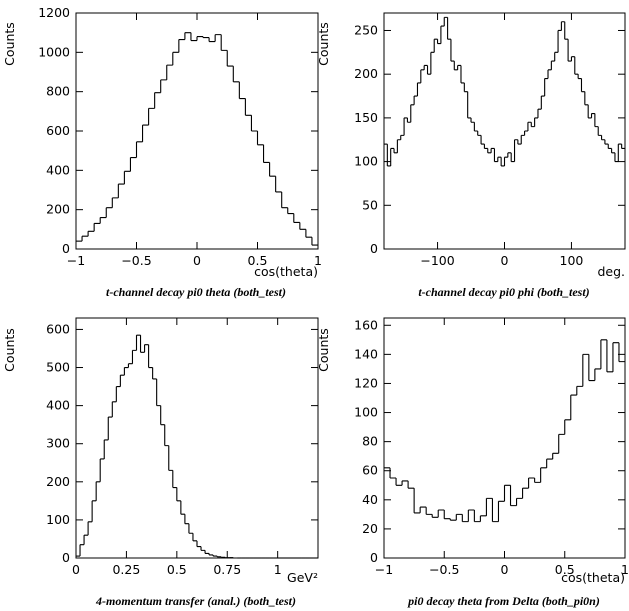  Describe the element at coordinates (76, 569) in the screenshot. I see `x-tick-label: 0` at that location.